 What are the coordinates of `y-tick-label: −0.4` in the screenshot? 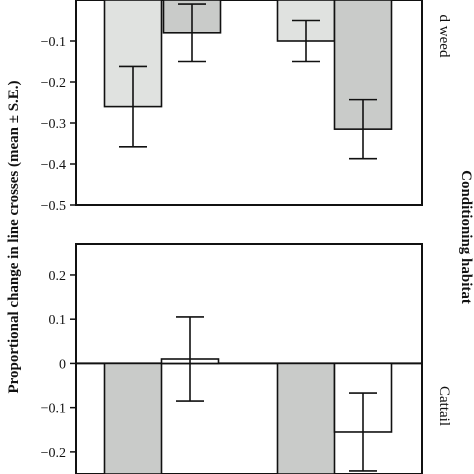 It's located at (53, 165).